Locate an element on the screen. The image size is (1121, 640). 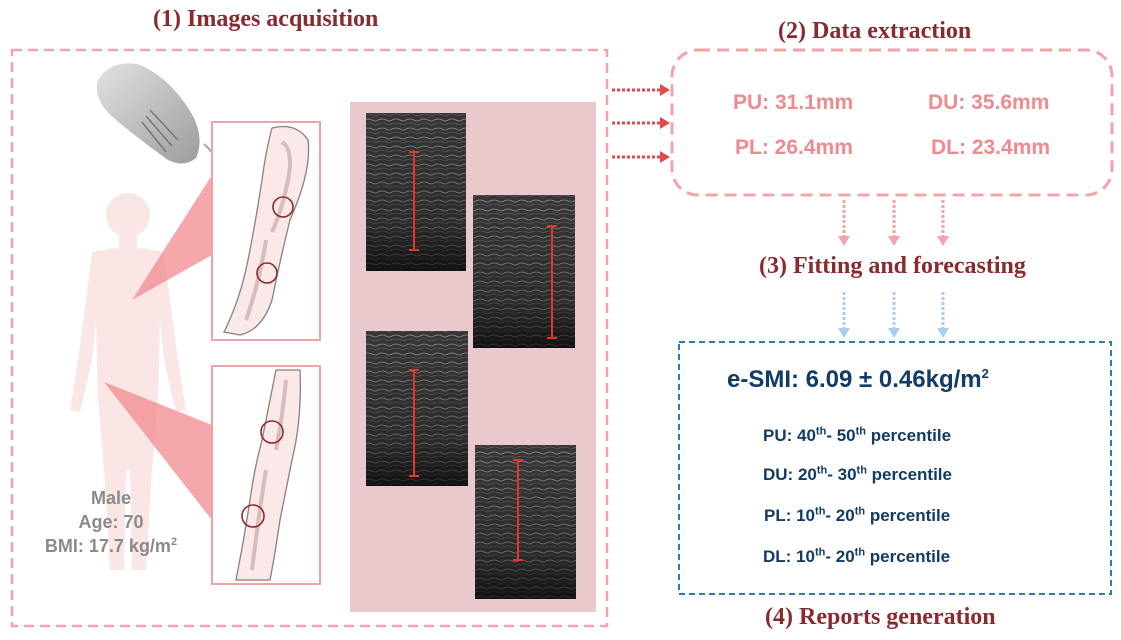
measurement-pu: PU: 31.1mm is located at coordinates (793, 102).